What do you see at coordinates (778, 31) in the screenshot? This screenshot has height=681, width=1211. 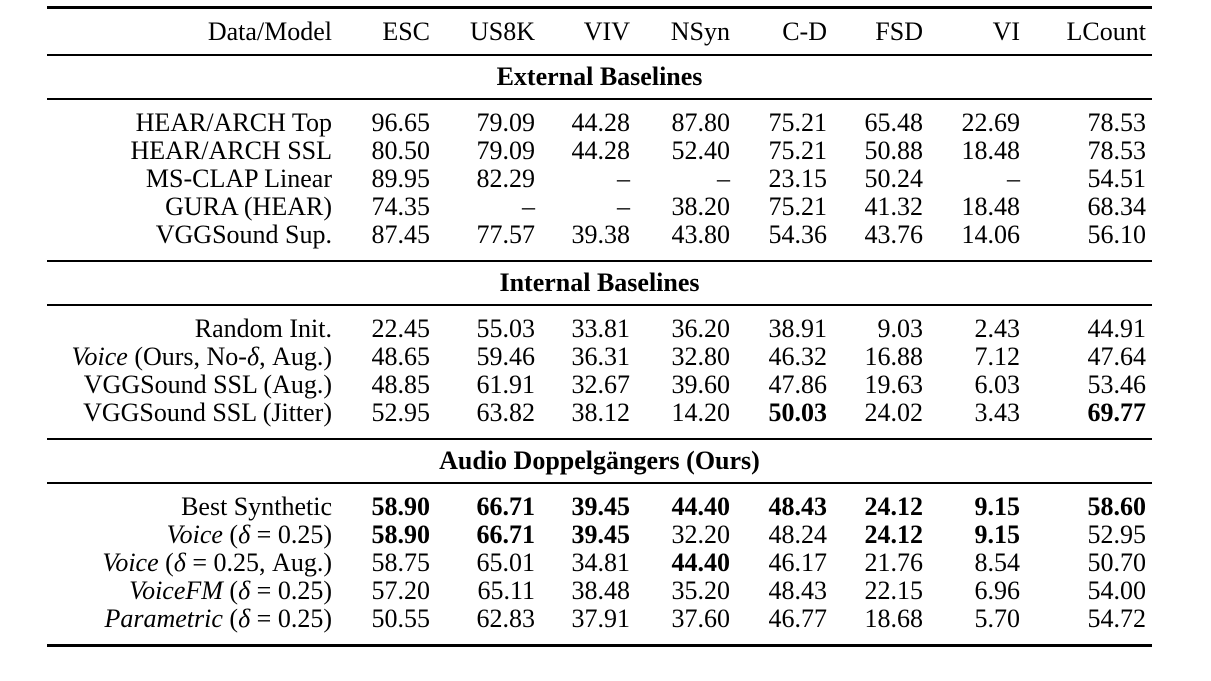 I see `column-header-c-d: C-D` at bounding box center [778, 31].